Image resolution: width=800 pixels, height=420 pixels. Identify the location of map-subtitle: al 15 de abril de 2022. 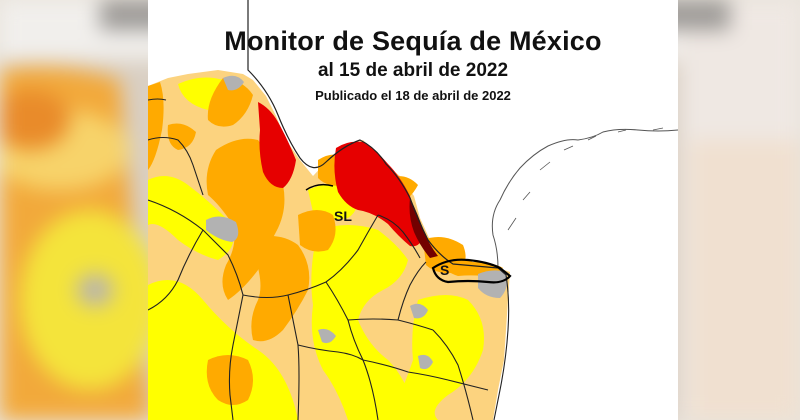
(413, 70).